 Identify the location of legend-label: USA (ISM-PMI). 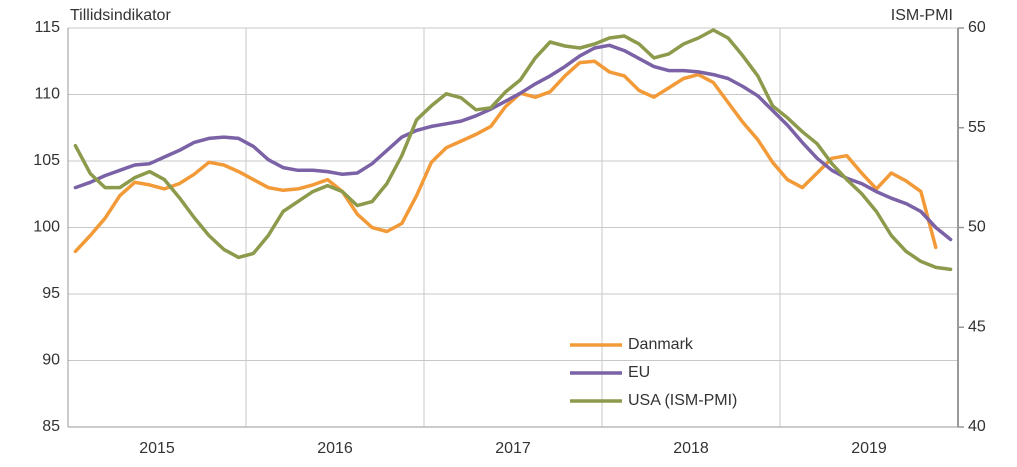
(682, 400).